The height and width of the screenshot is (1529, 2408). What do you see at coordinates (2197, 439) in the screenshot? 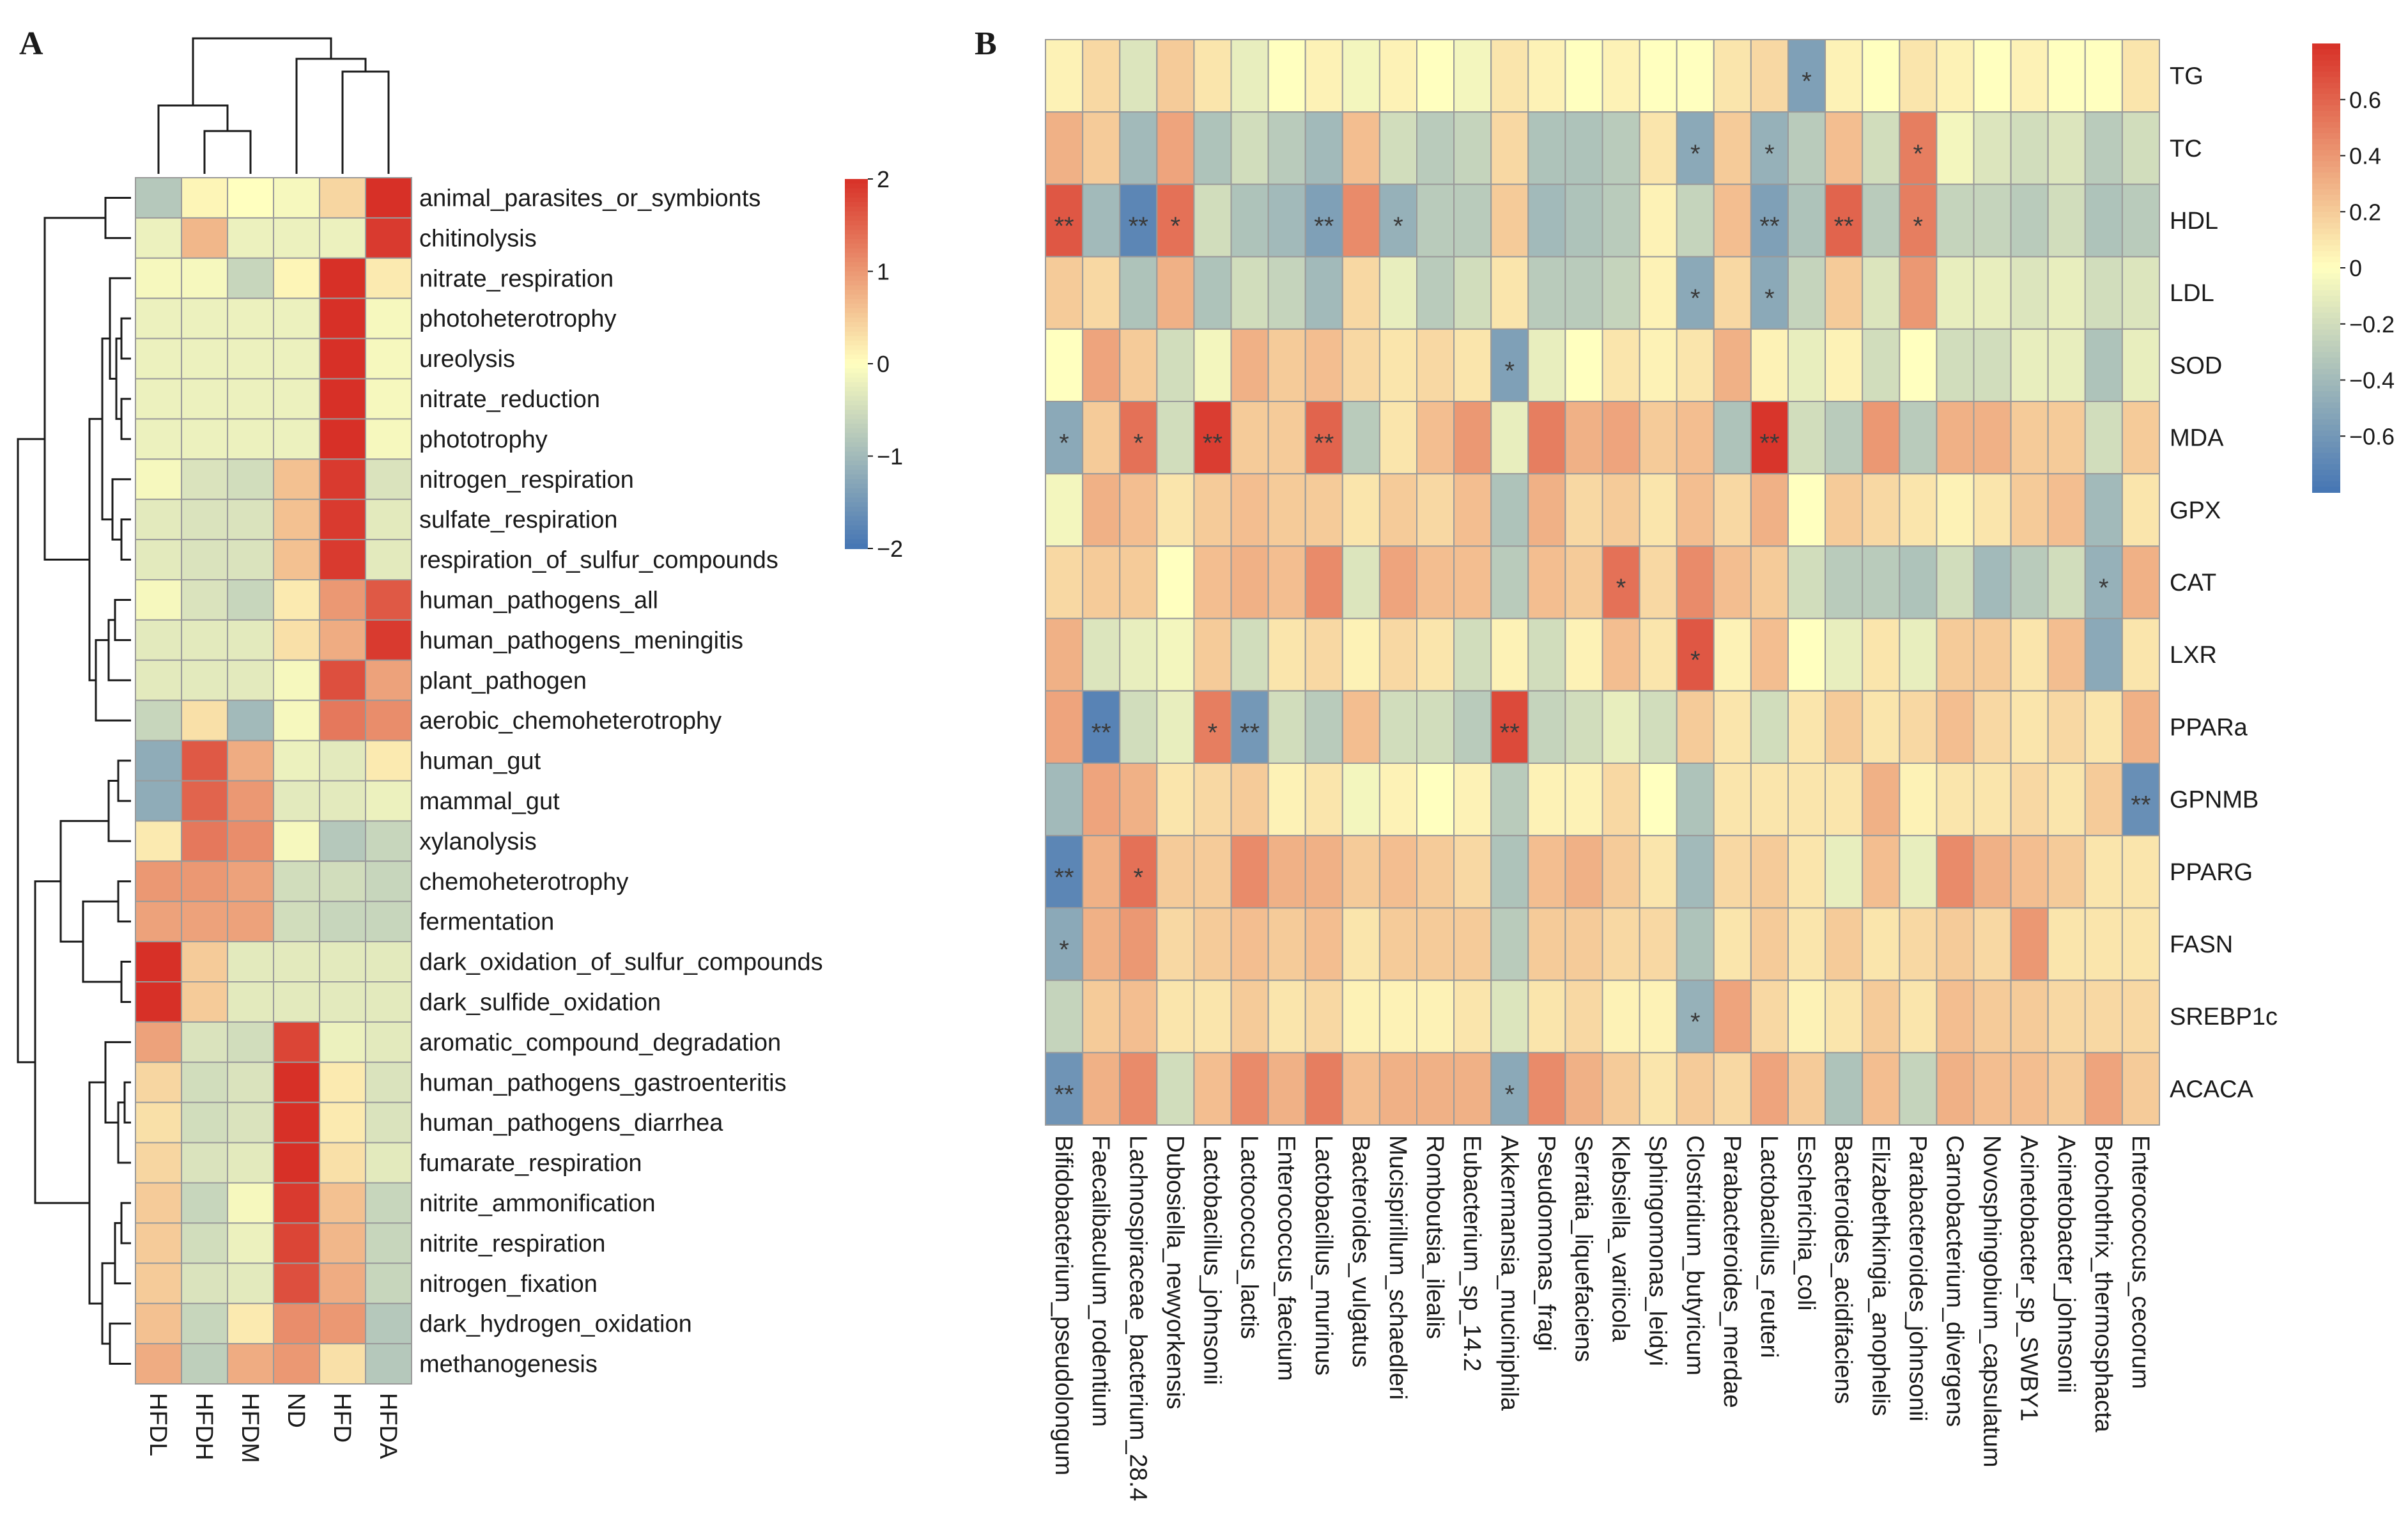
I see `heatmap-b-row-label: MDA` at bounding box center [2197, 439].